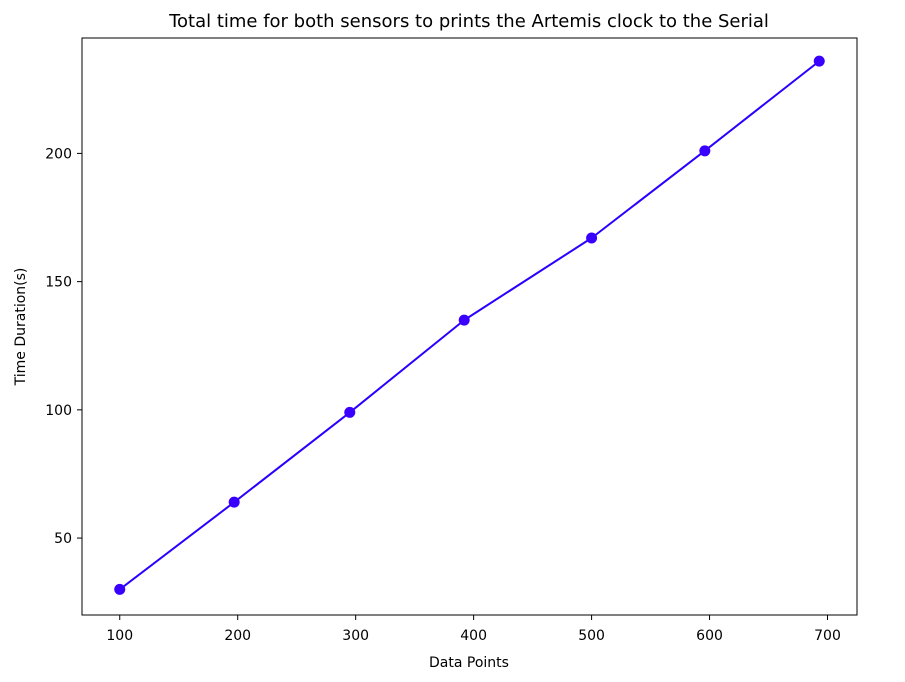 Image resolution: width=905 pixels, height=682 pixels. I want to click on y-axis: 50 100 150 200, so click(63, 346).